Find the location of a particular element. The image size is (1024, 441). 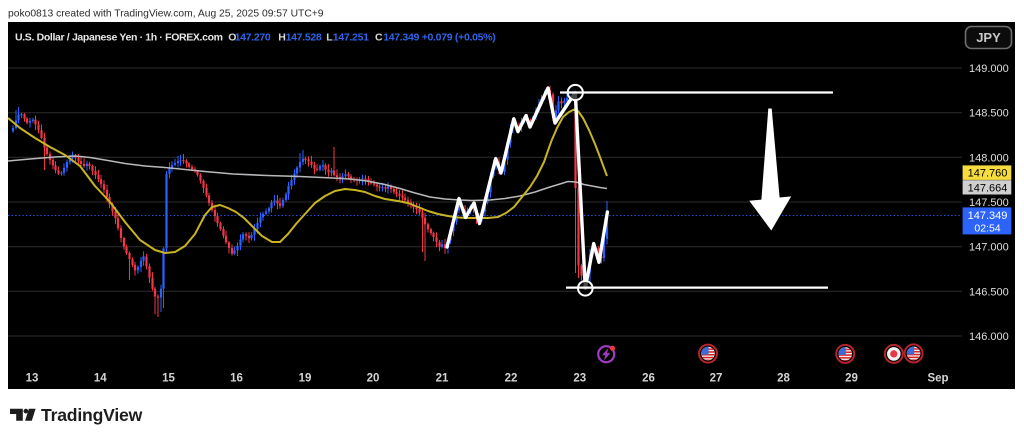

svg-text: C is located at coordinates (379, 37).